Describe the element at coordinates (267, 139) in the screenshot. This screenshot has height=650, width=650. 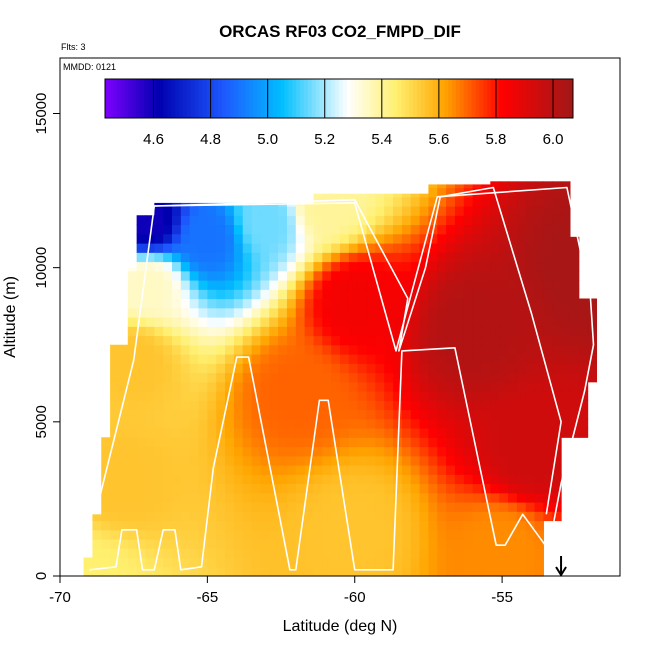
I see `colorbar-tick-label: 5.0` at that location.